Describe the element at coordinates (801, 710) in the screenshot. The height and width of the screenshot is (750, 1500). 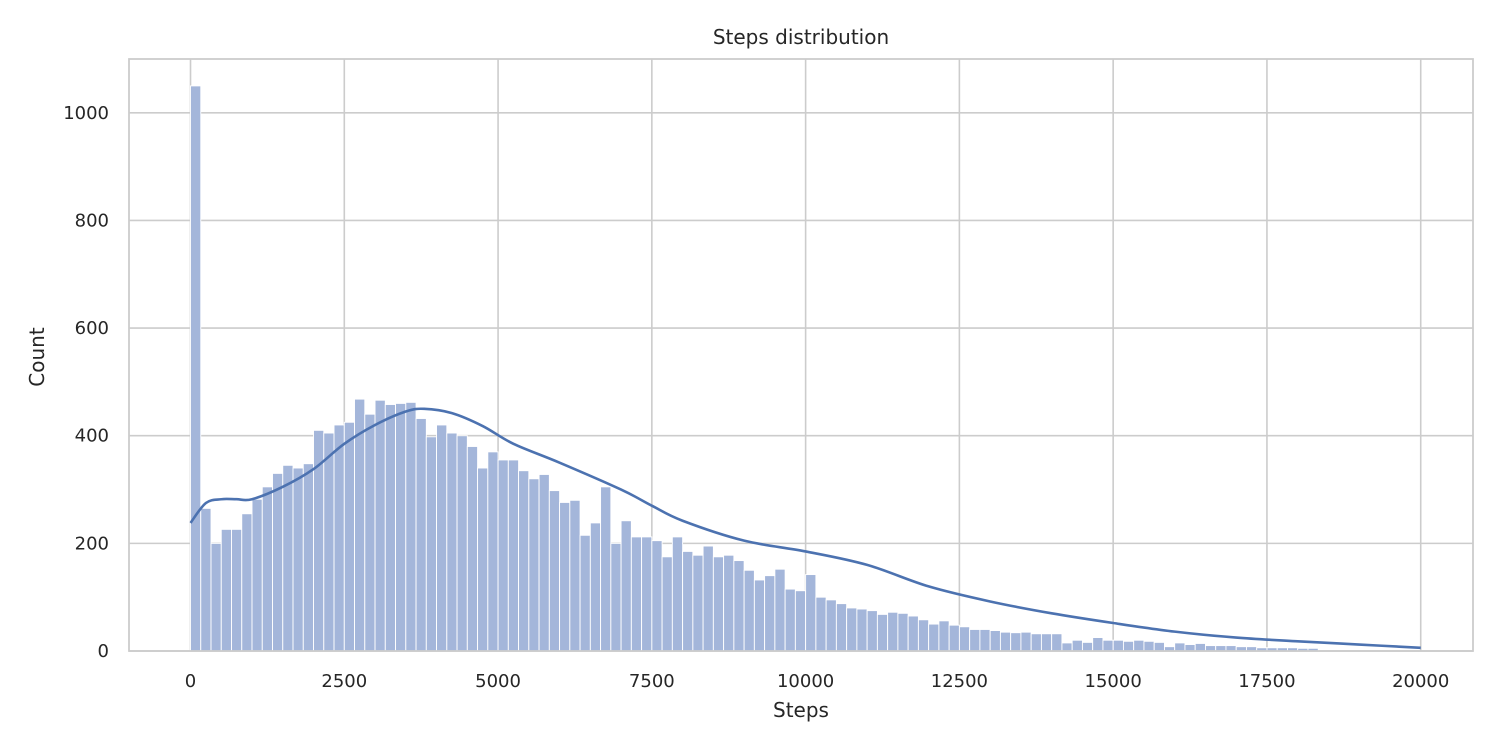
I see `x-axis-label: Steps` at that location.